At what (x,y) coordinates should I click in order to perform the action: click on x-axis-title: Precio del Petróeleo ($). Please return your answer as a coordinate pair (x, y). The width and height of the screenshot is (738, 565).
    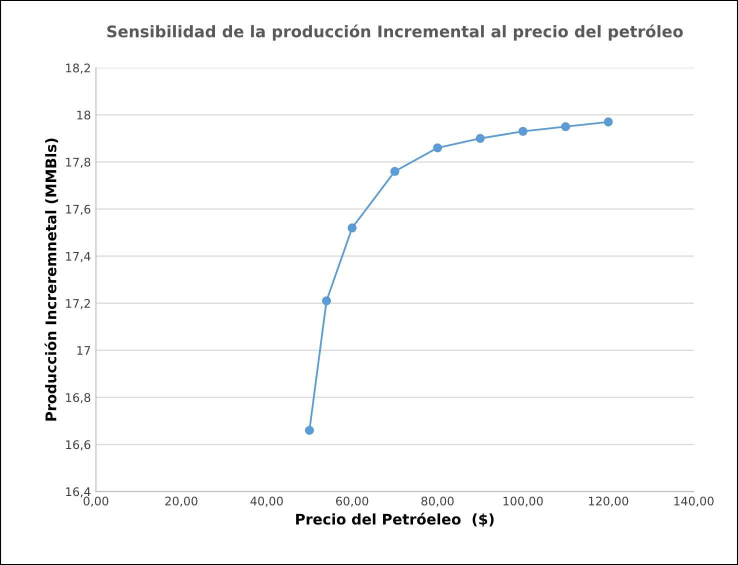
    Looking at the image, I should click on (395, 519).